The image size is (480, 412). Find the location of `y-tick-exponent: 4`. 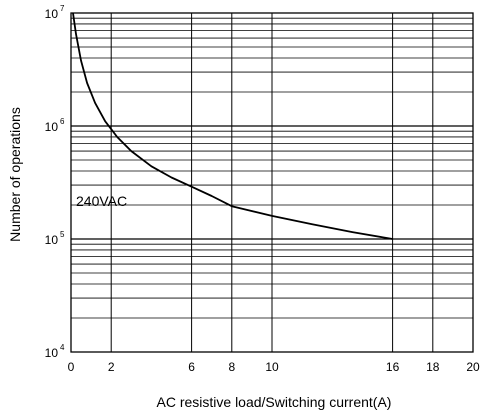

y-tick-exponent: 4 is located at coordinates (62, 347).